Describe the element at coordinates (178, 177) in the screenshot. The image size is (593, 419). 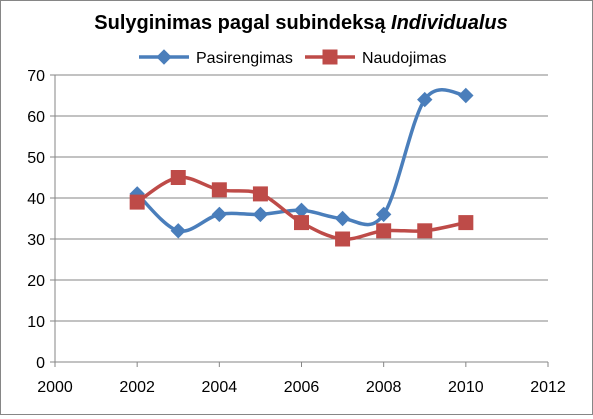
I see `data-point-naudojimas-2003` at that location.